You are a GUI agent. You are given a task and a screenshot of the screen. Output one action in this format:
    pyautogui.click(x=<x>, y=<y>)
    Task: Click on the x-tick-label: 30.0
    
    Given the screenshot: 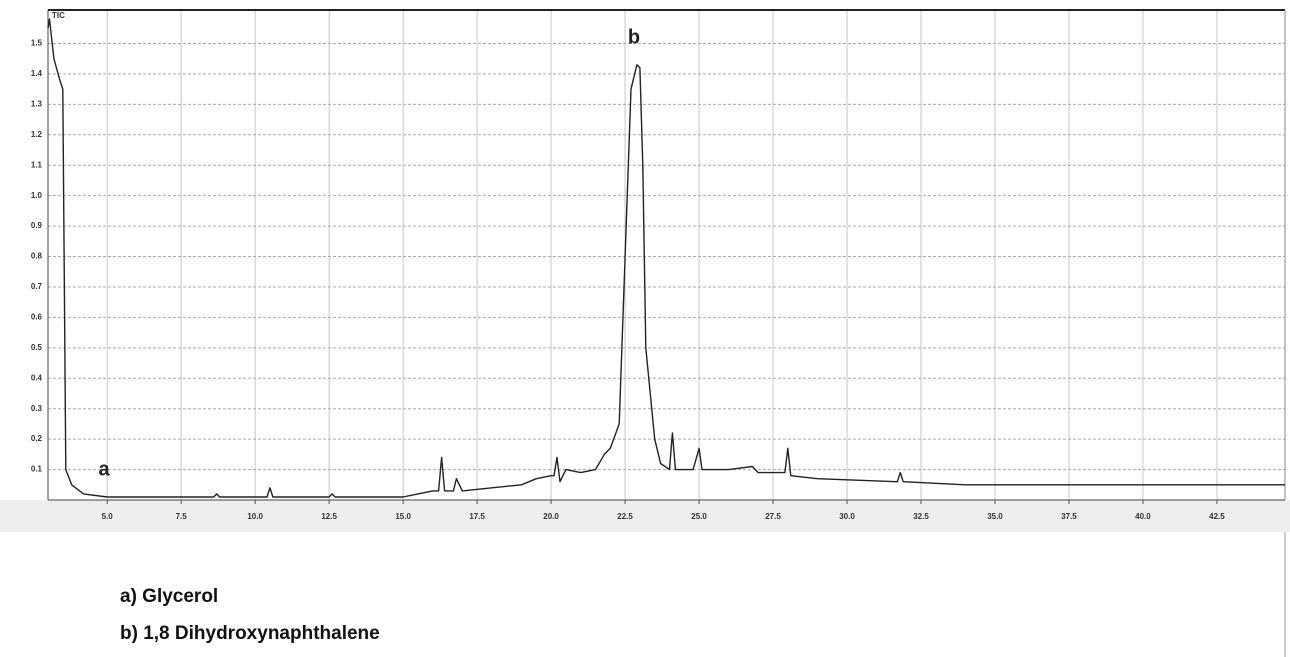 What is the action you would take?
    pyautogui.click(x=847, y=516)
    